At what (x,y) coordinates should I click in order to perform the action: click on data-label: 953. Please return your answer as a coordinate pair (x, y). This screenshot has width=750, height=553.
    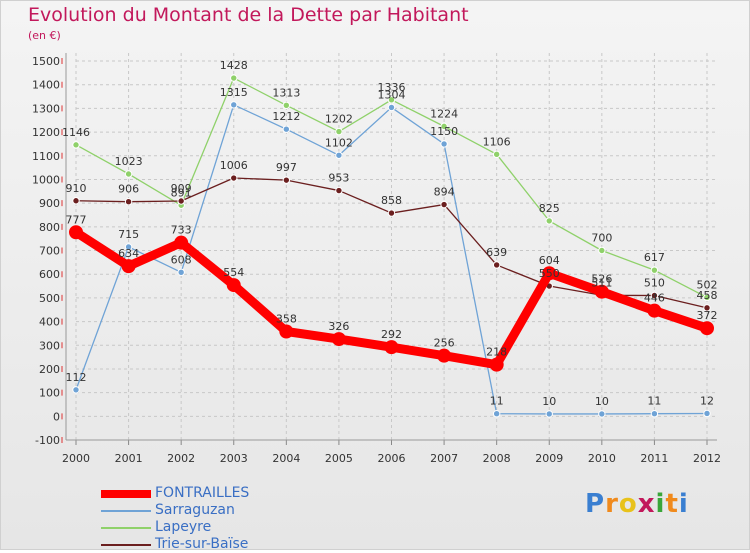
    Looking at the image, I should click on (338, 178).